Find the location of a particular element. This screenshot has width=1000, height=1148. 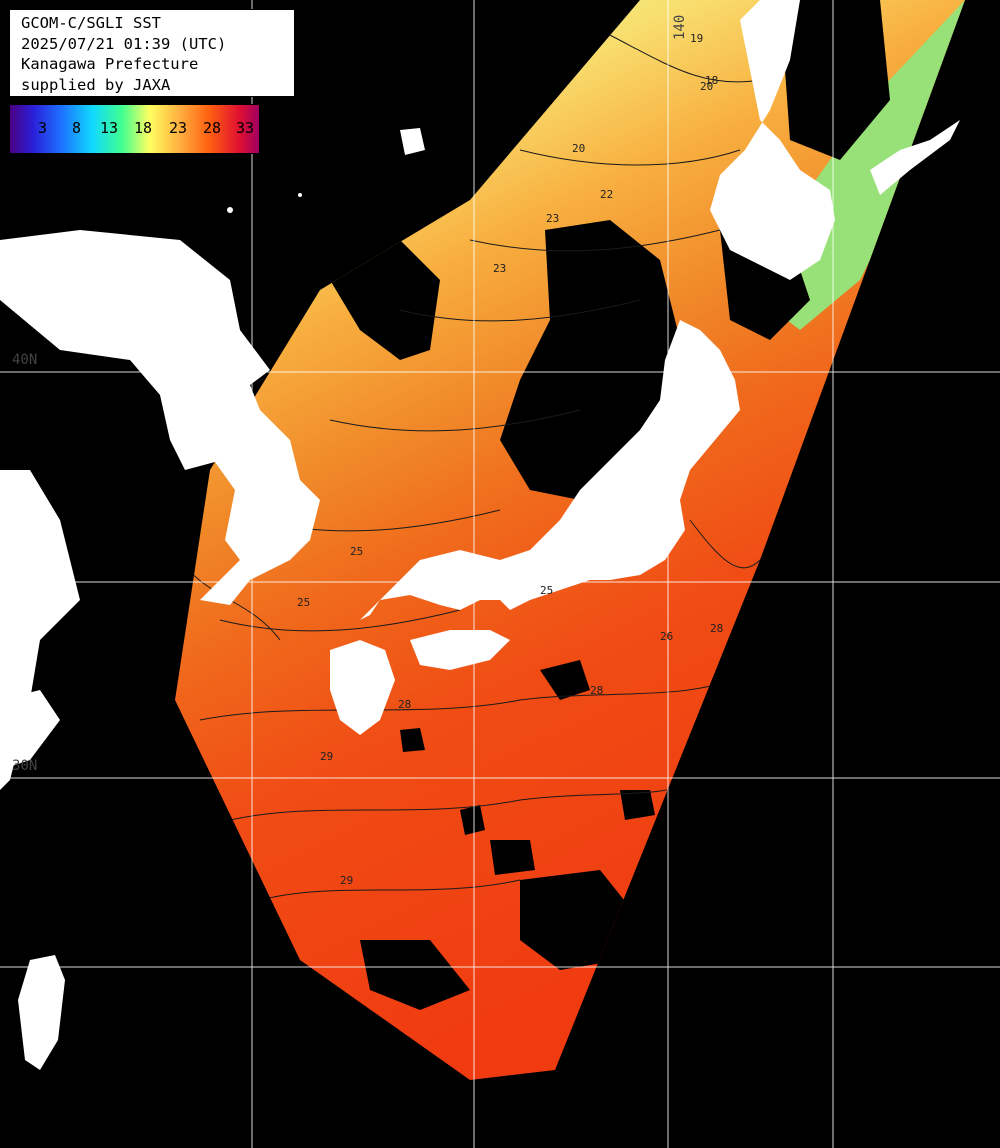

contour-label: 18 is located at coordinates (711, 80).